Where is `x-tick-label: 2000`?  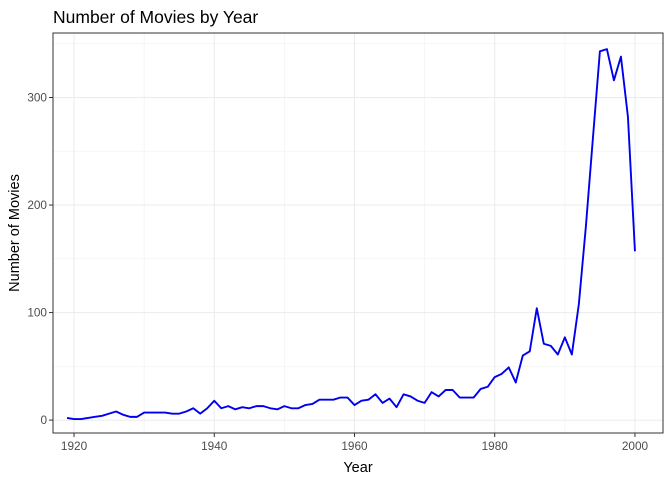 x-tick-label: 2000 is located at coordinates (635, 446).